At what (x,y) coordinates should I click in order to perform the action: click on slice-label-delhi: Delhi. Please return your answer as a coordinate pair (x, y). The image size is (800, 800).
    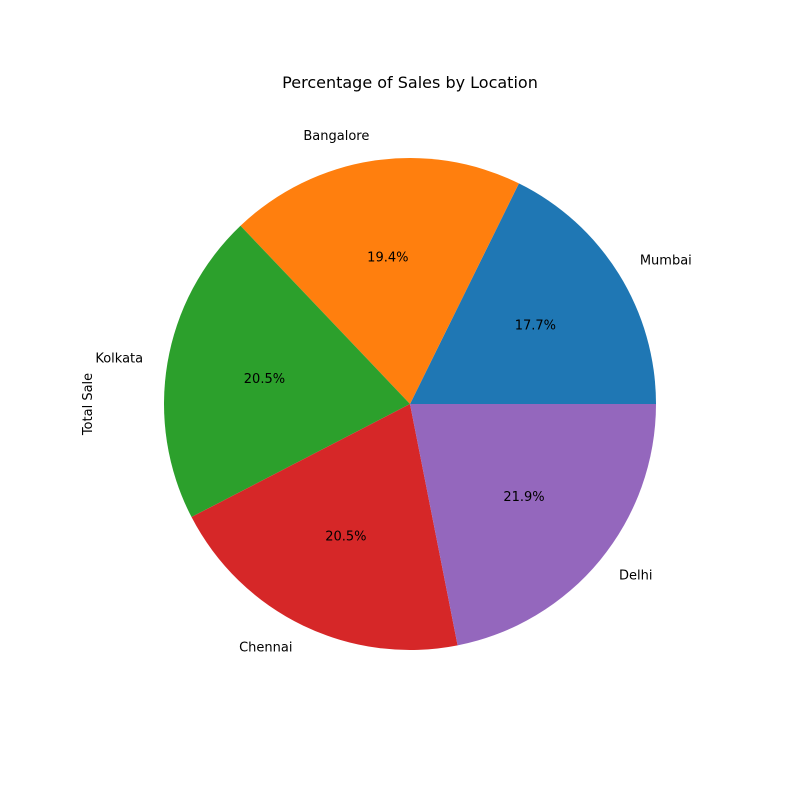
    Looking at the image, I should click on (635, 575).